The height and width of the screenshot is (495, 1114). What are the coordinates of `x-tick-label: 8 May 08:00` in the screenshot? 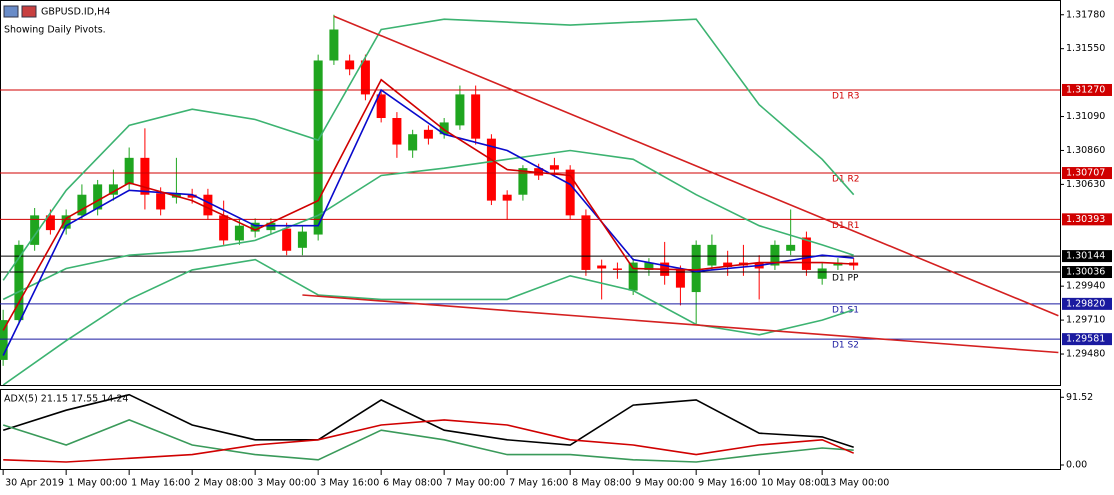 It's located at (601, 483).